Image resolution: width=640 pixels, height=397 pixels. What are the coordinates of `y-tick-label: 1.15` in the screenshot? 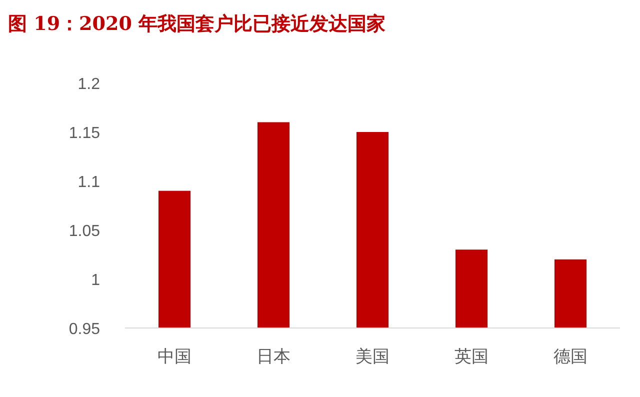 It's located at (84, 133).